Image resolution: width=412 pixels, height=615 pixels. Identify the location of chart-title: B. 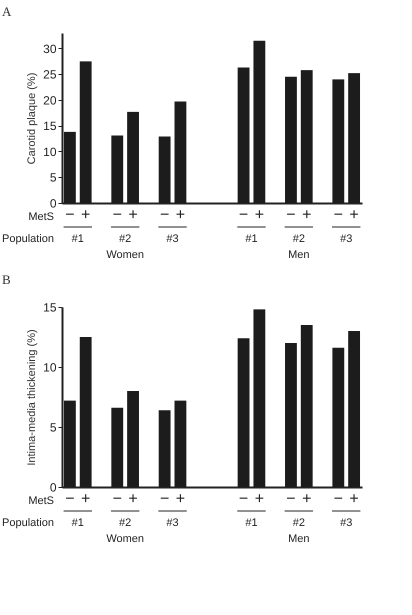
(7, 279).